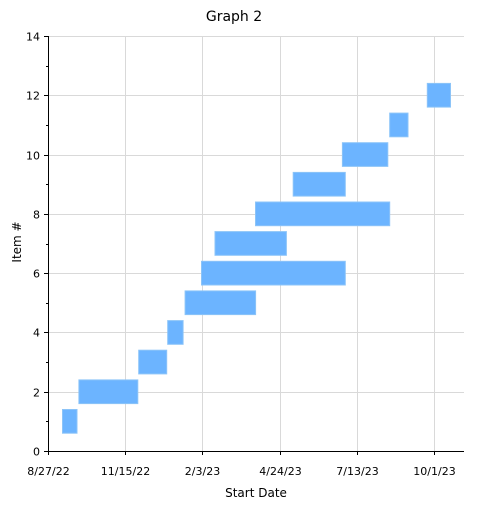 This screenshot has height=510, width=486. What do you see at coordinates (280, 471) in the screenshot?
I see `x-tick-label: 4/24/23` at bounding box center [280, 471].